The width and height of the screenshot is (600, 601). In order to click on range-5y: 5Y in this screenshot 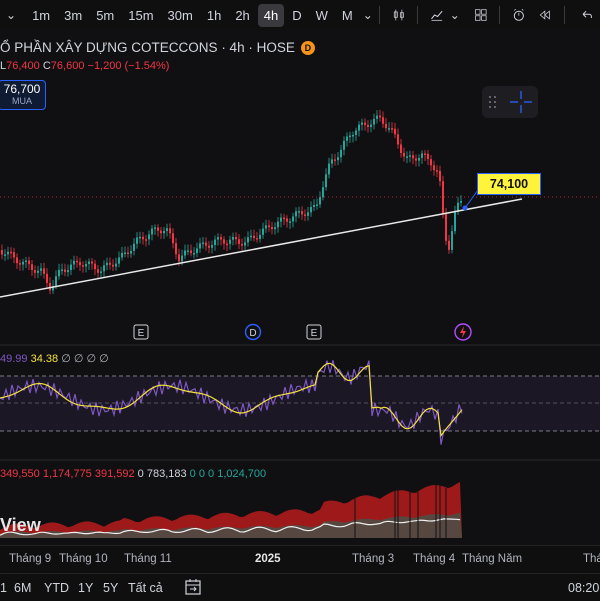, I will do `click(111, 588)`.